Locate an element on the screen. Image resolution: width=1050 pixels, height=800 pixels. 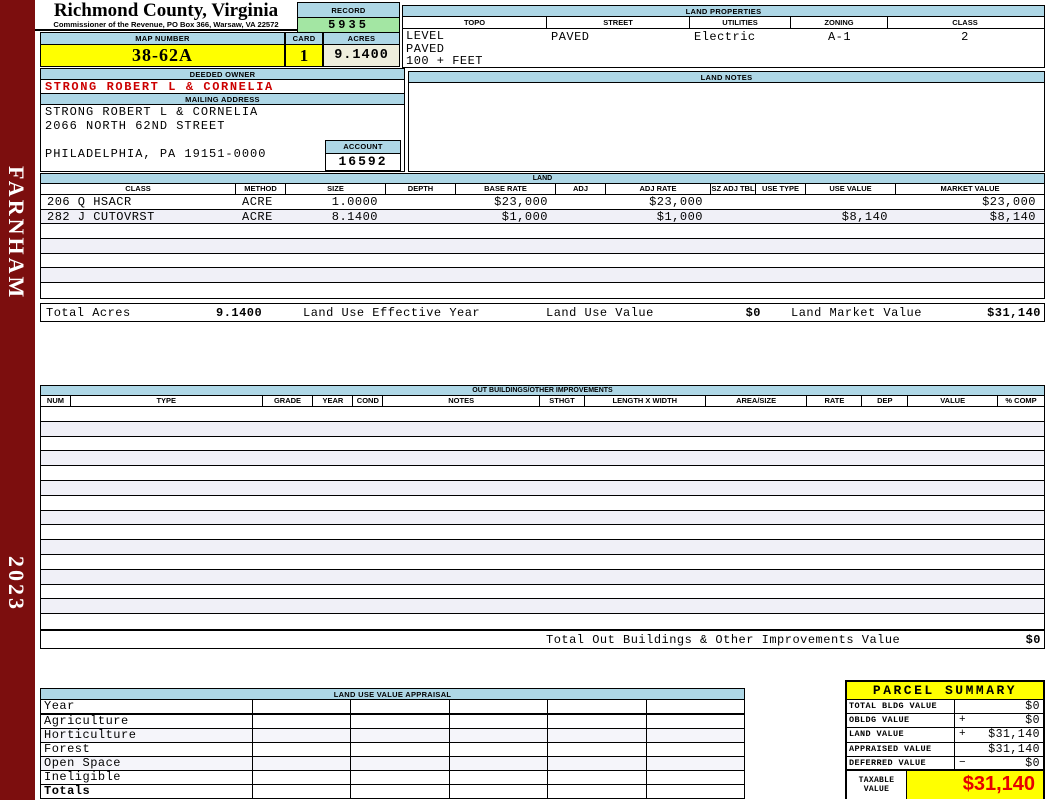
land-col-header: SIZE is located at coordinates (336, 189).